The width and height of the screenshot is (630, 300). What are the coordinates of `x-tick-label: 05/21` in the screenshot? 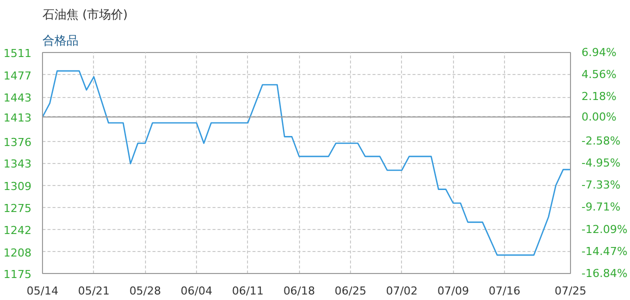 It's located at (94, 291).